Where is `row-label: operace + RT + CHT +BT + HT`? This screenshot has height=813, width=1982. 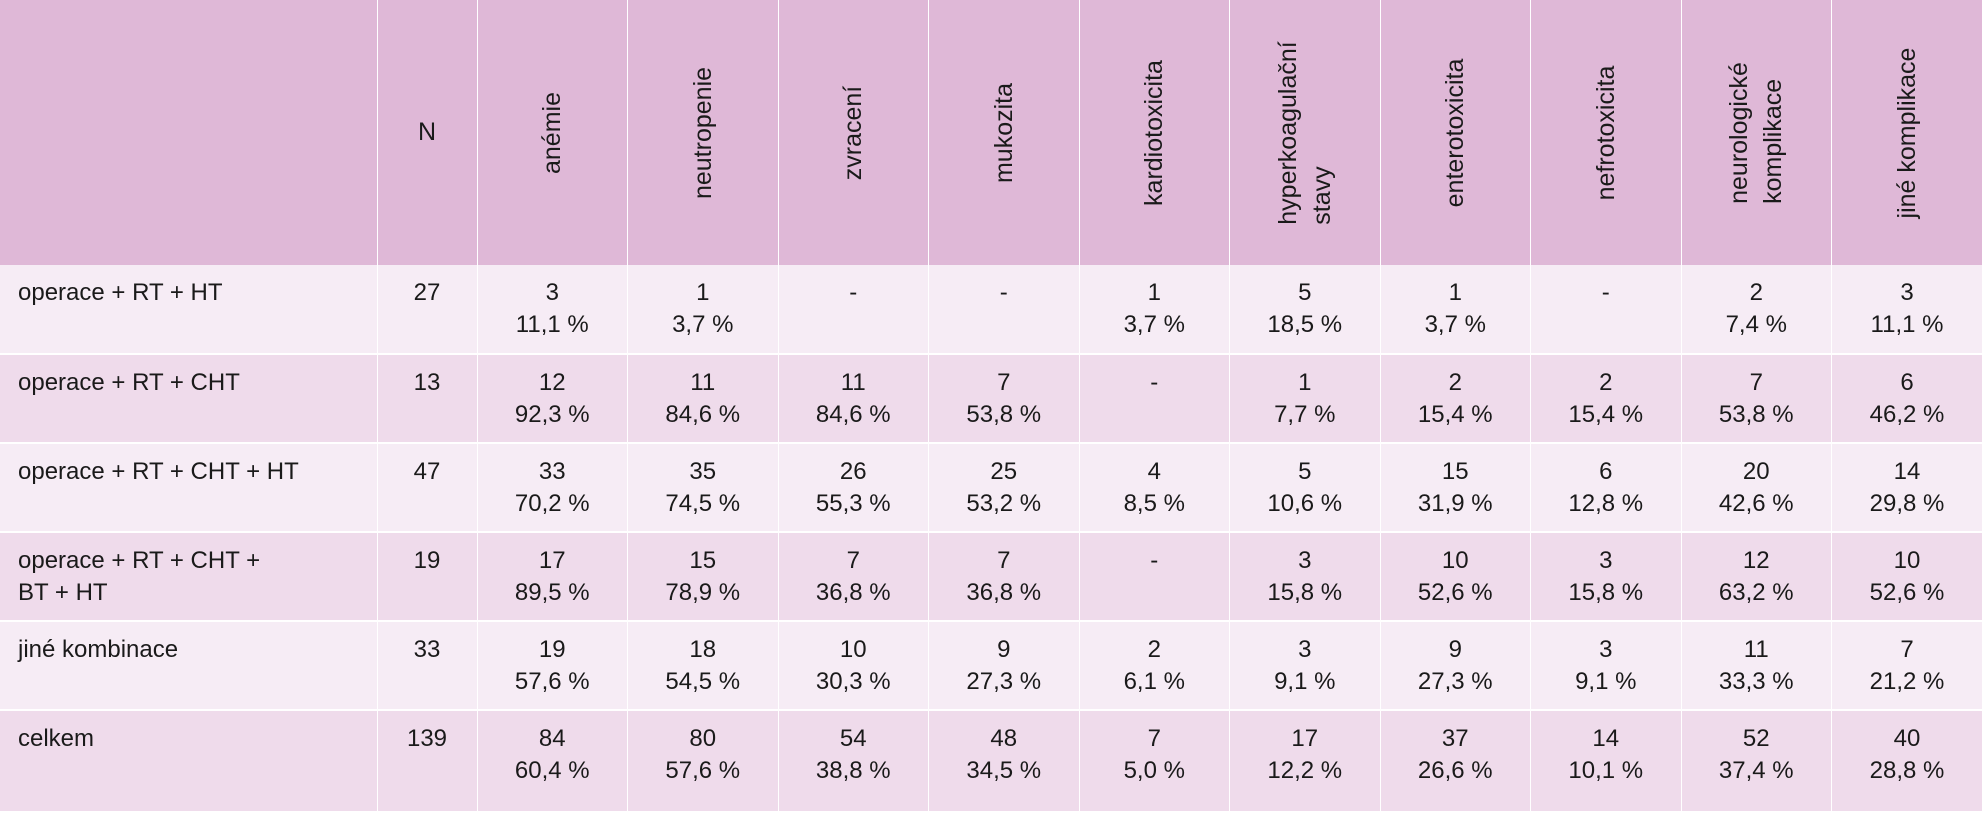 row-label: operace + RT + CHT +BT + HT is located at coordinates (188, 576).